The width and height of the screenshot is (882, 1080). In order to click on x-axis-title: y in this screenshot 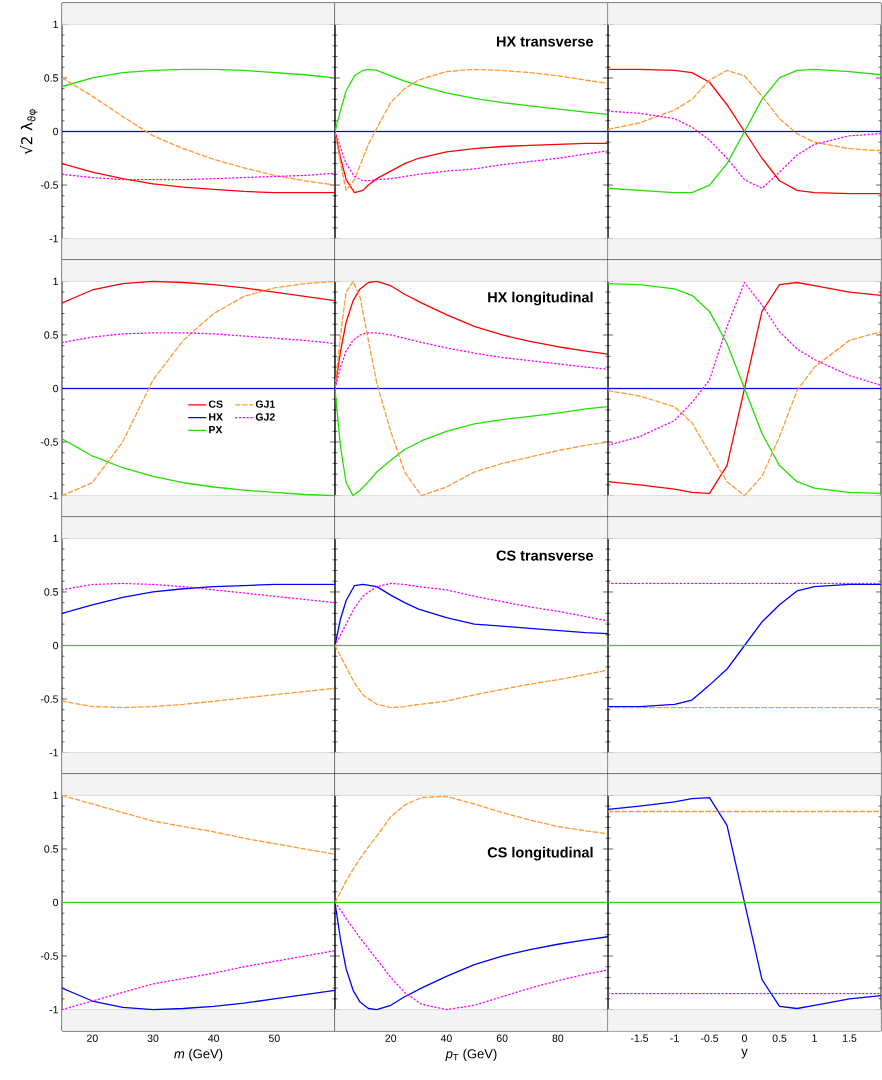, I will do `click(744, 1053)`.